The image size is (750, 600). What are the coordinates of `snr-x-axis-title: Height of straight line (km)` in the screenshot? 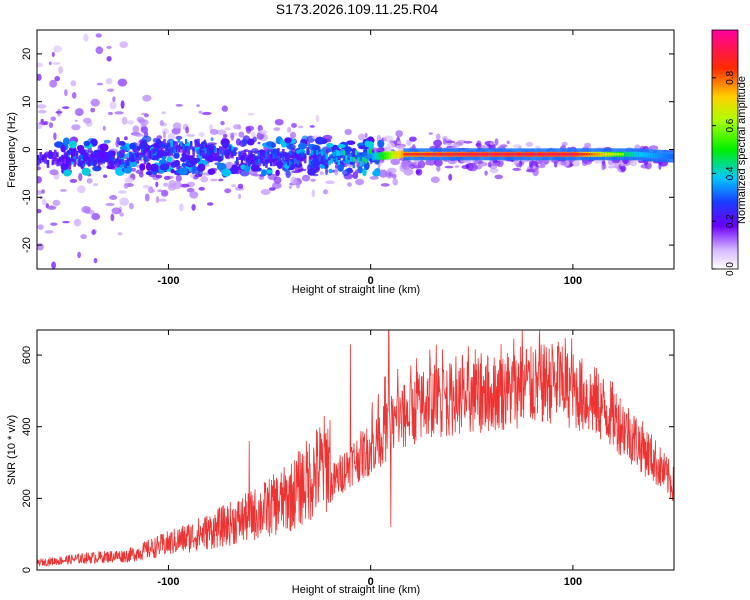 It's located at (356, 590).